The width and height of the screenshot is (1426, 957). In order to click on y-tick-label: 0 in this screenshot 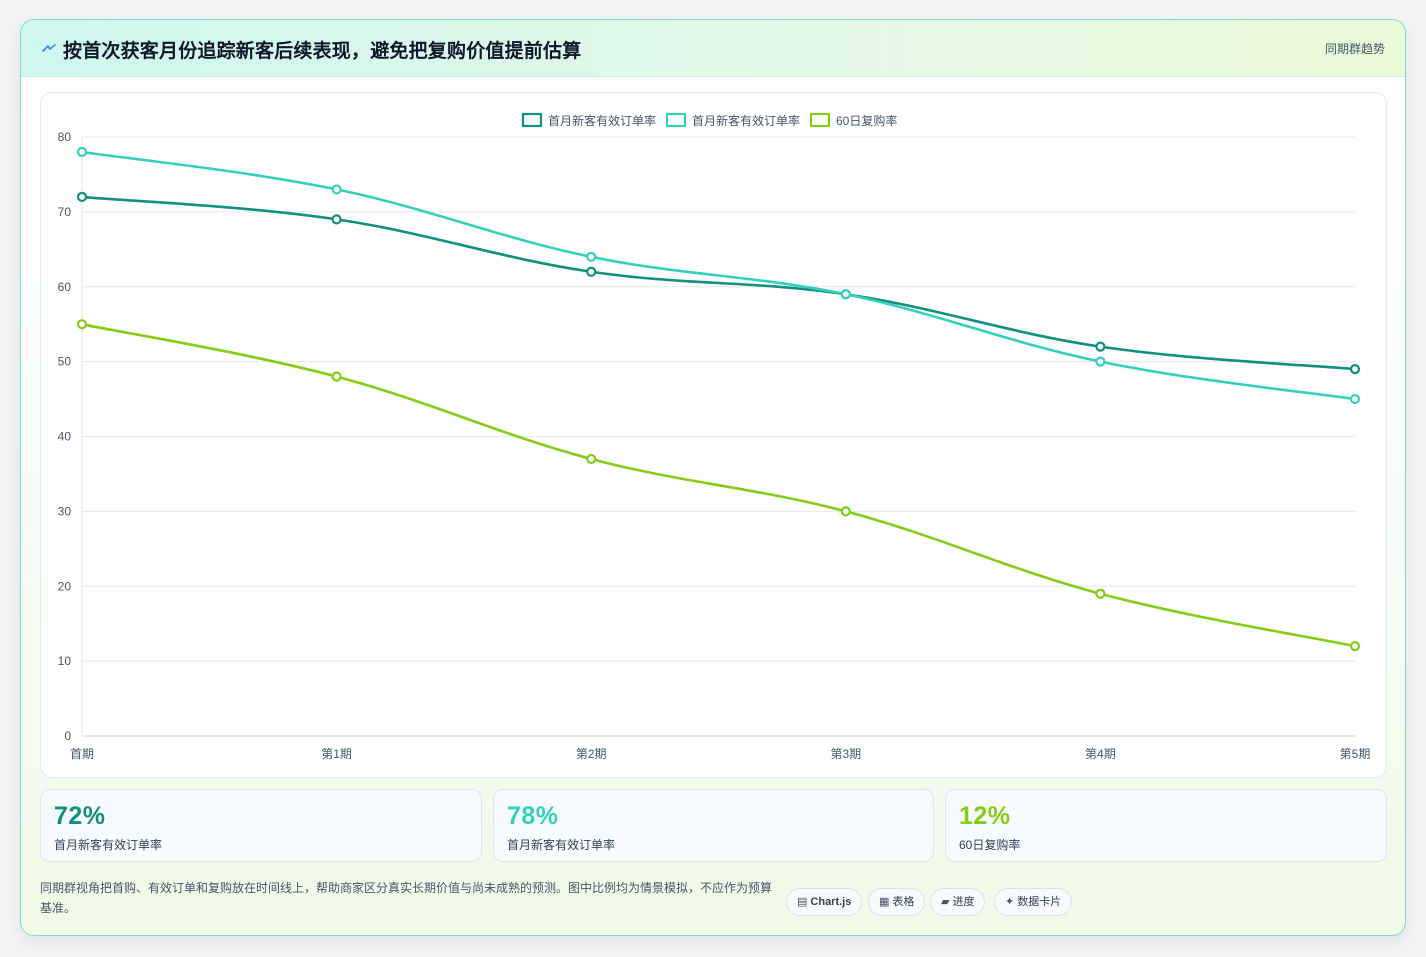, I will do `click(67, 736)`.